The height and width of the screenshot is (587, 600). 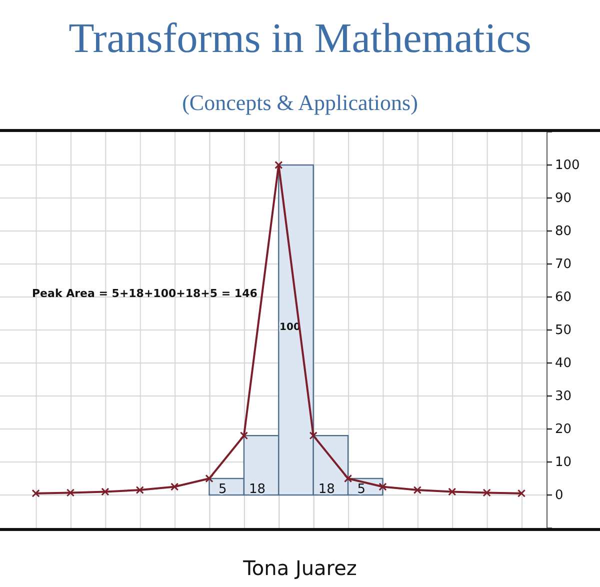 I want to click on y-tick-label: 90, so click(x=563, y=198).